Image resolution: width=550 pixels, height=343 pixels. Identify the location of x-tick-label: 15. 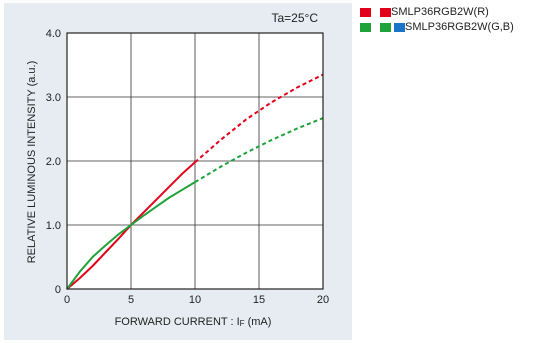
(259, 300).